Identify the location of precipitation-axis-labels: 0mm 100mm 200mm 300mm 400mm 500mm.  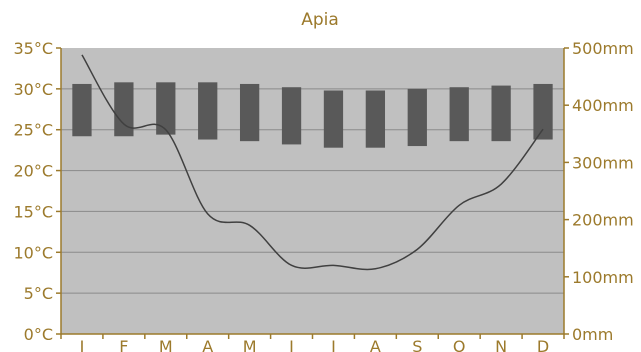
(603, 191).